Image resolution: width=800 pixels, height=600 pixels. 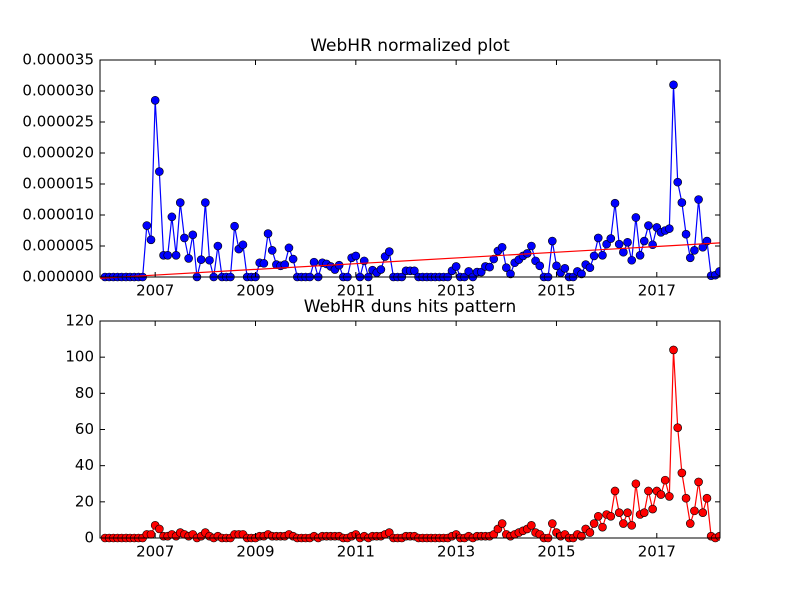 I want to click on y-tick-label: 20, so click(x=84, y=501).